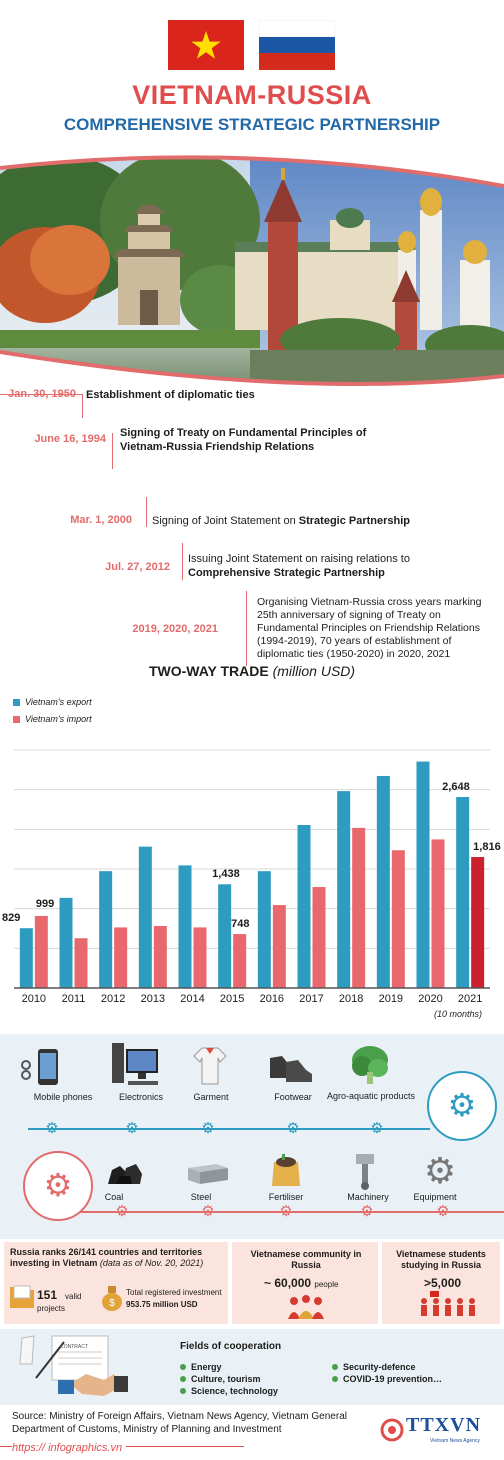 This screenshot has width=504, height=1460. Describe the element at coordinates (63, 1097) in the screenshot. I see `export-label: Mobile phones` at that location.